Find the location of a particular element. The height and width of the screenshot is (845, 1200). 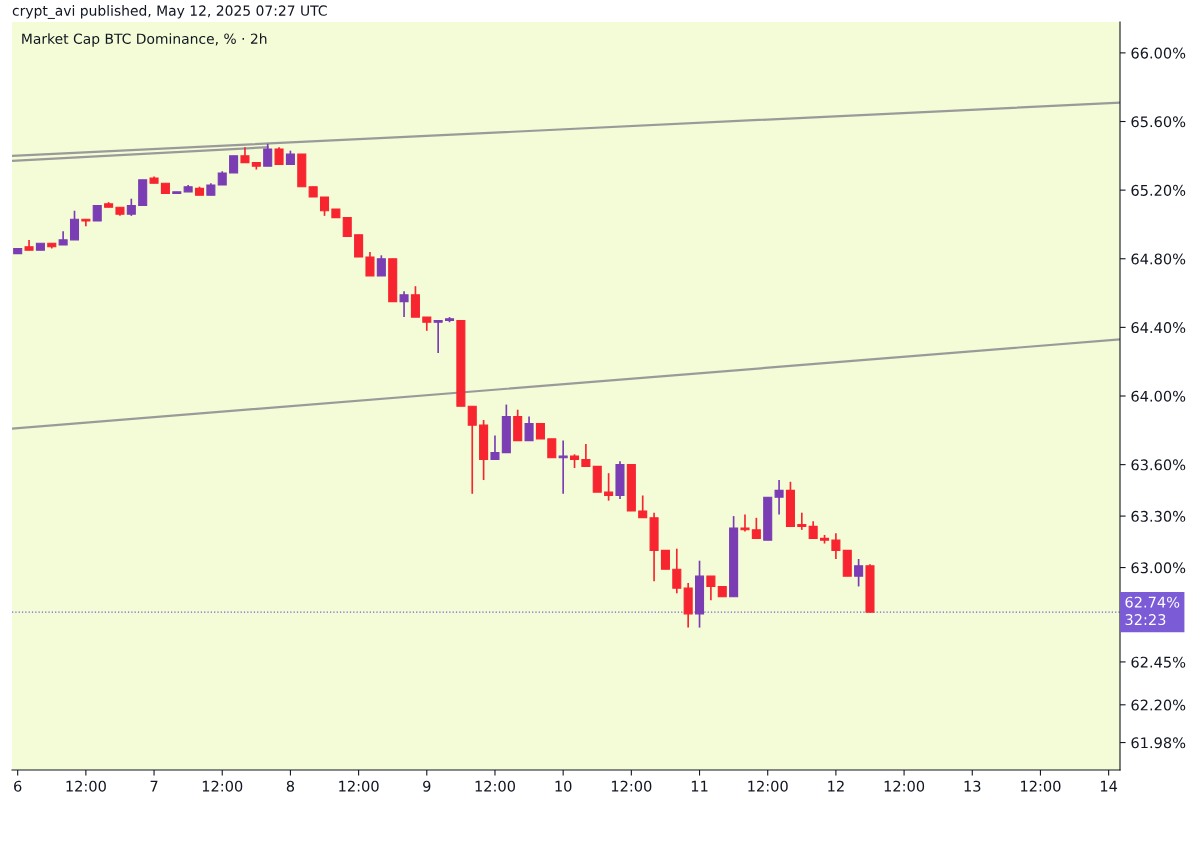

y-tick-label: 65.20% is located at coordinates (1158, 190).